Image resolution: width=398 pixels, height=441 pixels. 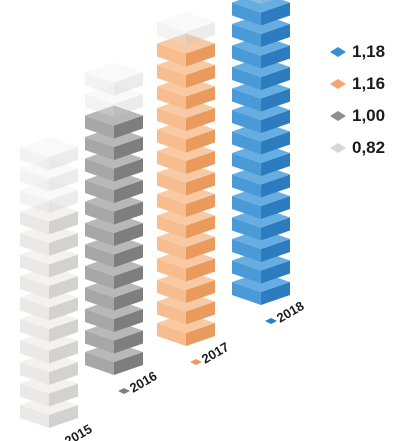 I want to click on legend: 1,18 1,16 1,00 0,82, so click(x=356, y=100).